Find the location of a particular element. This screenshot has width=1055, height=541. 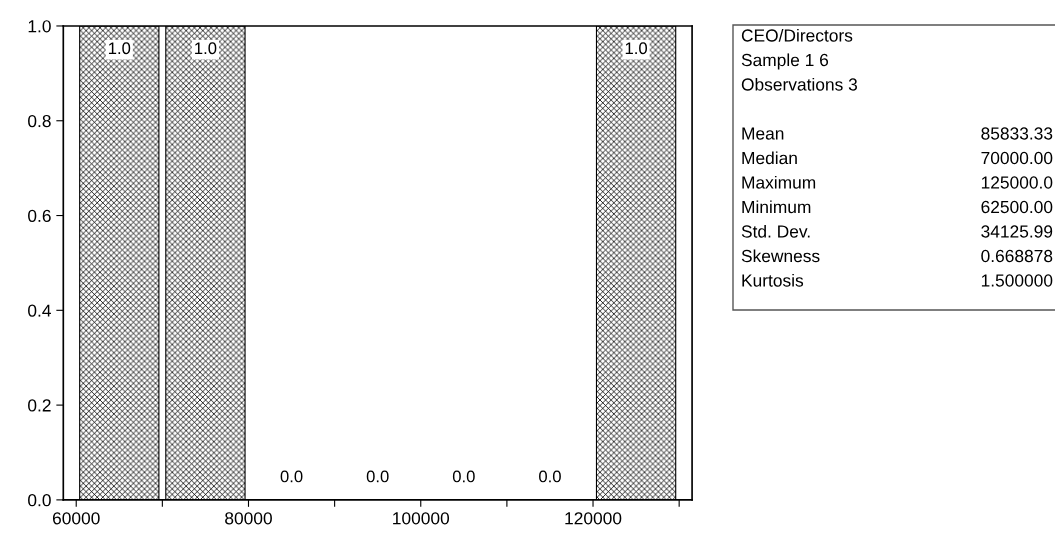

text: CEO/Directors is located at coordinates (797, 35).